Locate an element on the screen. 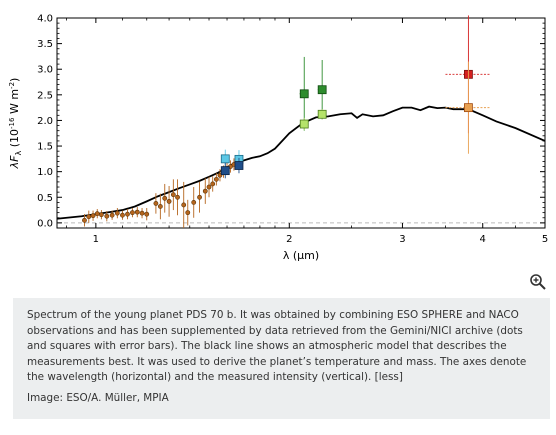 The image size is (556, 435). y-label-part: -2 is located at coordinates (12, 85).